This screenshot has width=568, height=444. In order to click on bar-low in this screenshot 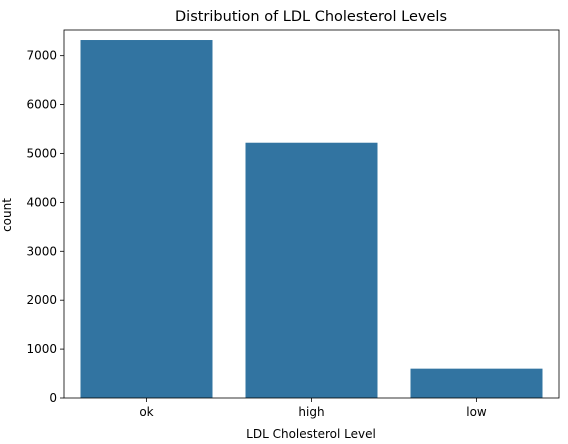, I will do `click(476, 383)`.